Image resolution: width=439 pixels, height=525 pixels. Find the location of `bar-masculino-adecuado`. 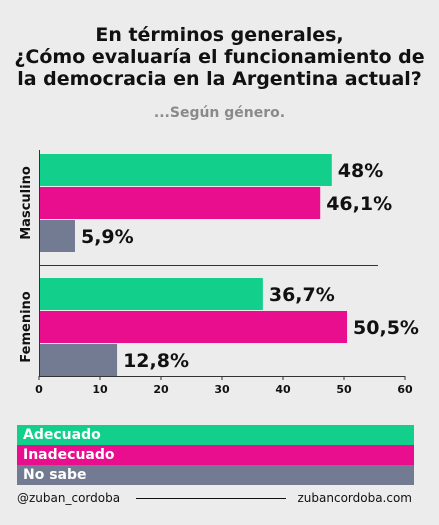

bar-masculino-adecuado is located at coordinates (185, 170).